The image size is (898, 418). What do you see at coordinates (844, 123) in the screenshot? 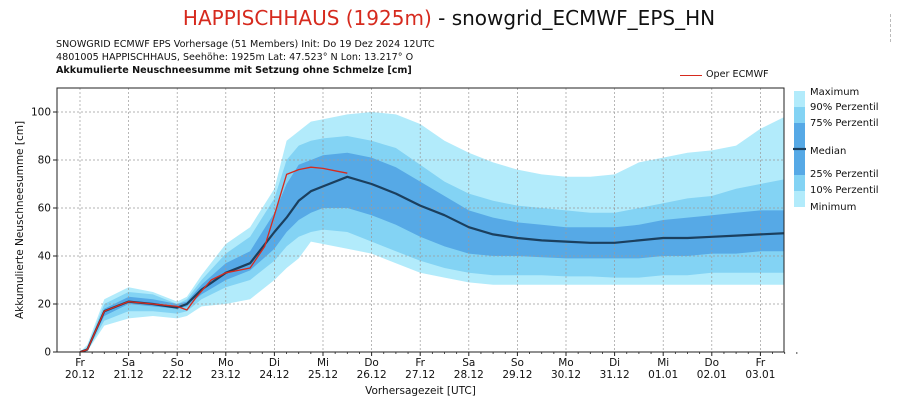
I see `legend-label-p75: 75% Perzentil` at bounding box center [844, 123].